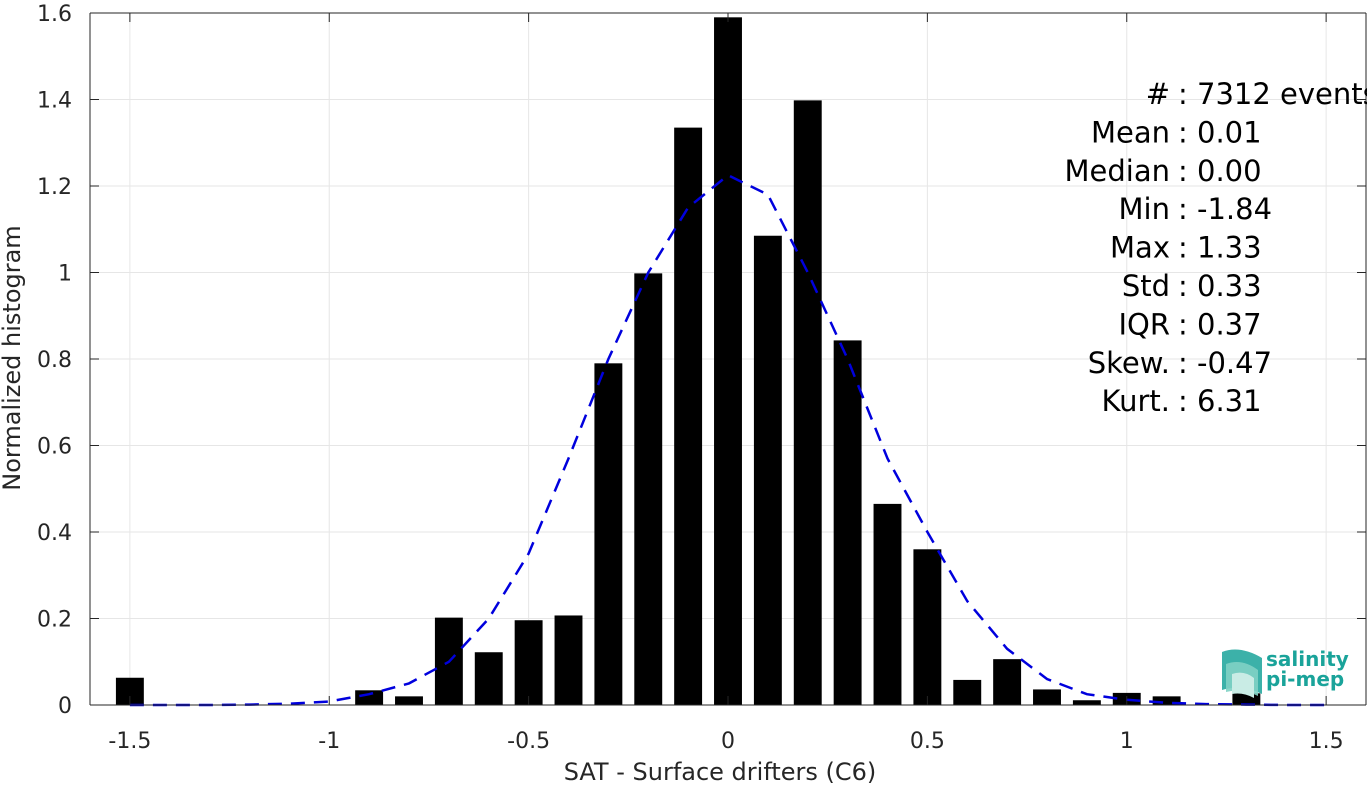  I want to click on stat-line: Min: -1.84, so click(1196, 209).